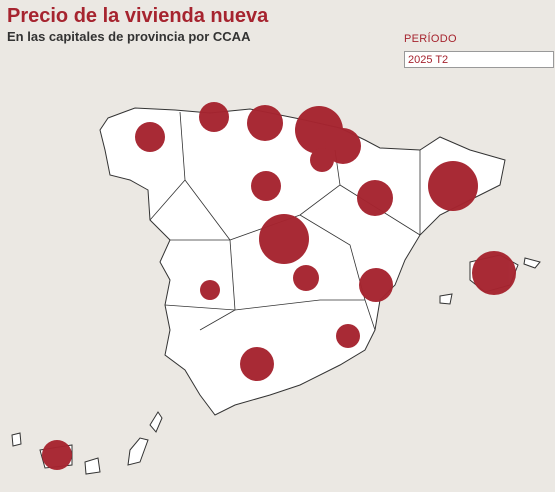 The height and width of the screenshot is (492, 555). Describe the element at coordinates (138, 16) in the screenshot. I see `title: Precio de la vivienda nueva` at that location.